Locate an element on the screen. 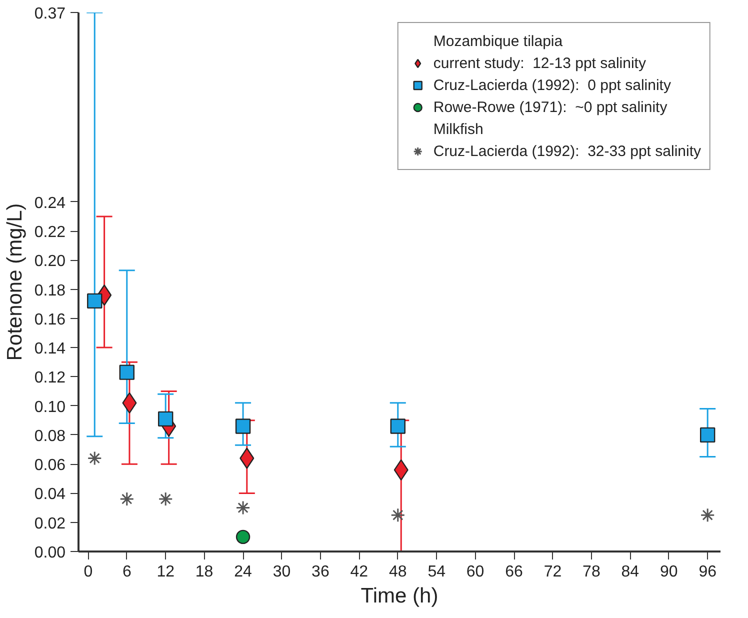 The image size is (748, 618). legend-label: Rowe-Rowe (1971): ~0 ppt salinity is located at coordinates (550, 107).